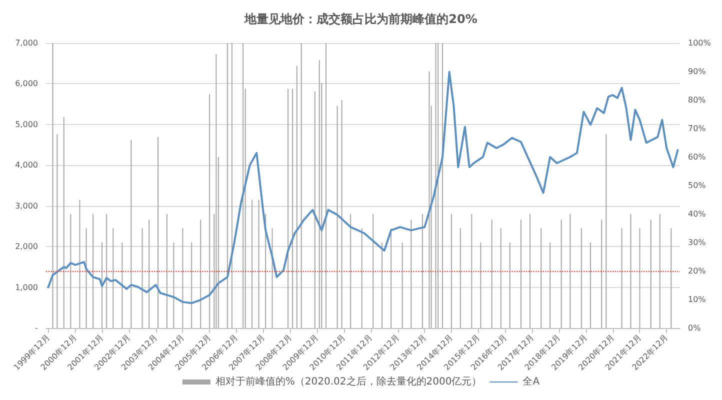  What do you see at coordinates (26, 247) in the screenshot?
I see `y-tick-label: 2,000` at bounding box center [26, 247].